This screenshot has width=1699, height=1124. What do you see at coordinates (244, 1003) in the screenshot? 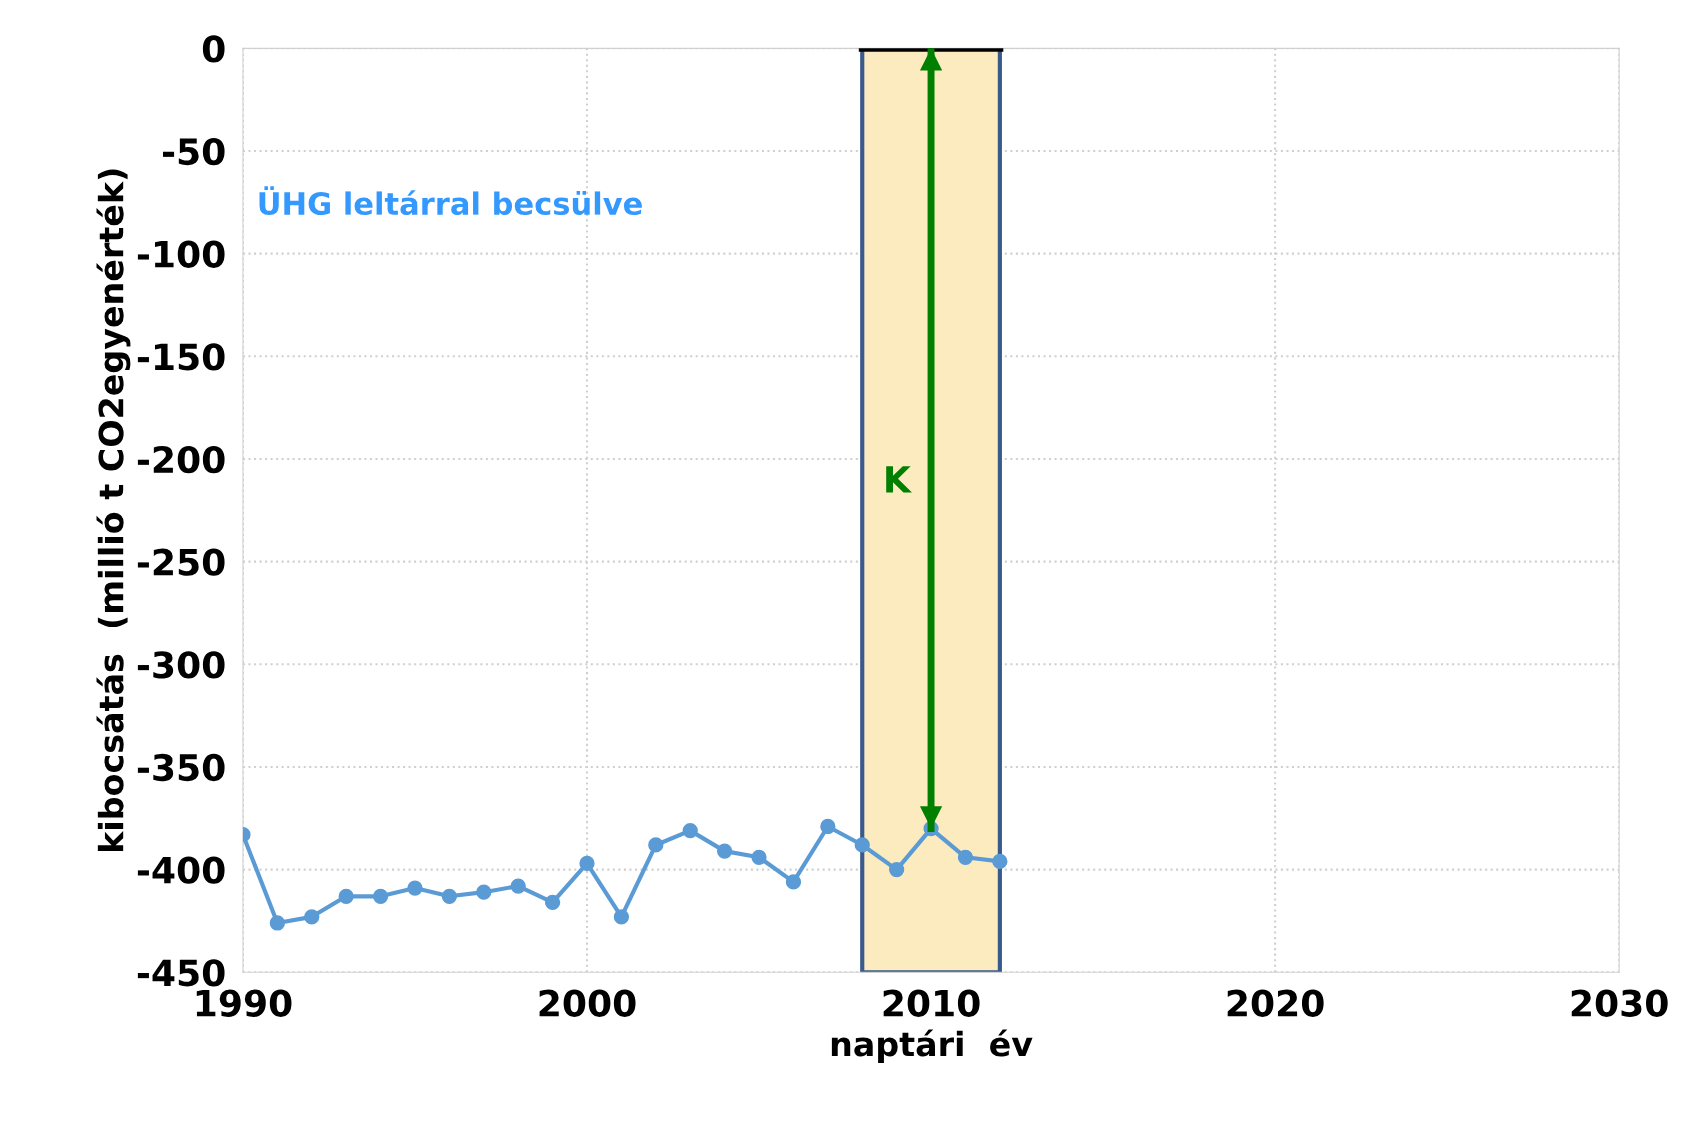
I see `x-tick-label: 1990` at bounding box center [244, 1003].